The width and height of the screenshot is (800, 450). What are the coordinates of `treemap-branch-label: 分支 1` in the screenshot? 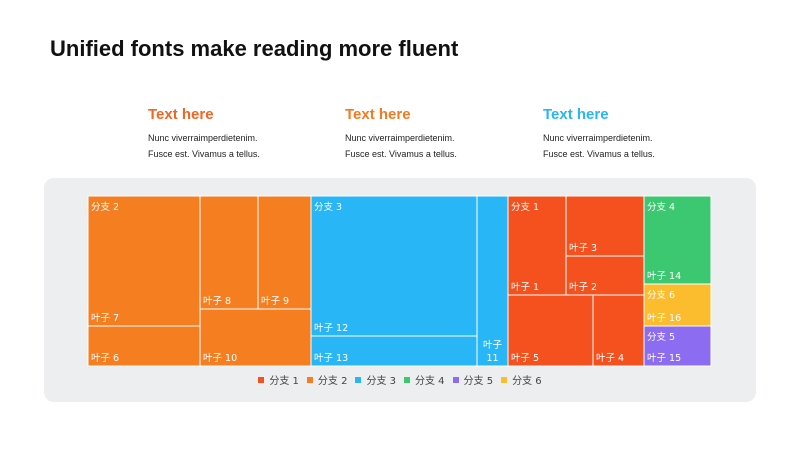 It's located at (525, 207).